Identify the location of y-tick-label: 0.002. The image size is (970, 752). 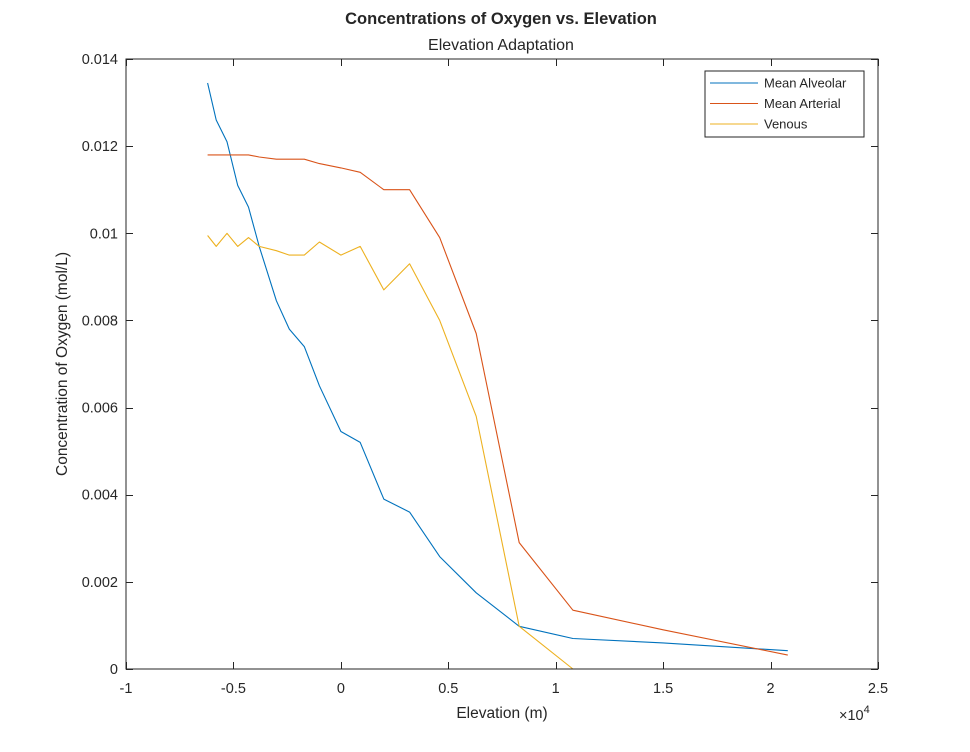
(100, 583).